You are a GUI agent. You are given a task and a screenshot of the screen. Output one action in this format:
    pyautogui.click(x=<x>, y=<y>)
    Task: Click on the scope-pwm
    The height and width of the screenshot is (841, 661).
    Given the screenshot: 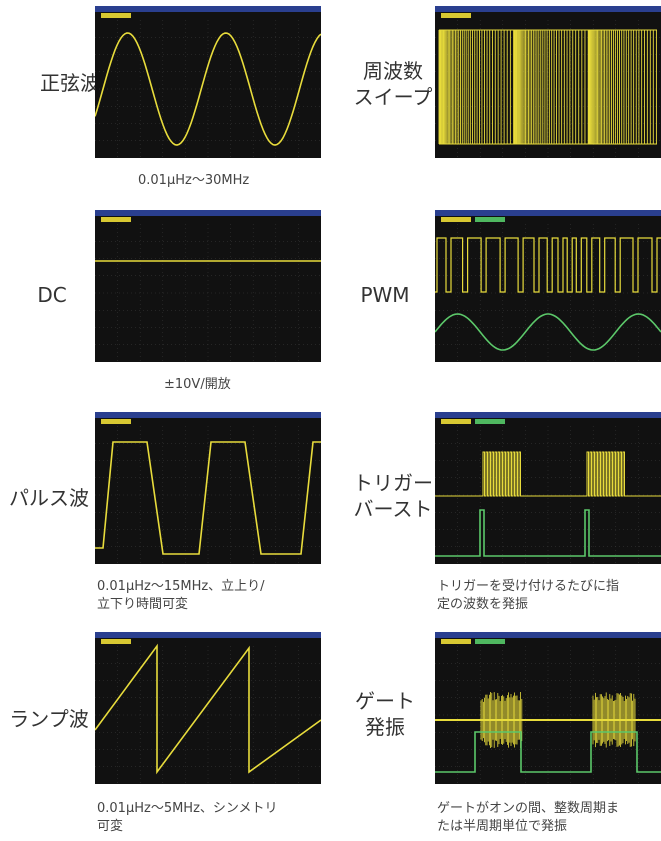 What is the action you would take?
    pyautogui.click(x=548, y=286)
    